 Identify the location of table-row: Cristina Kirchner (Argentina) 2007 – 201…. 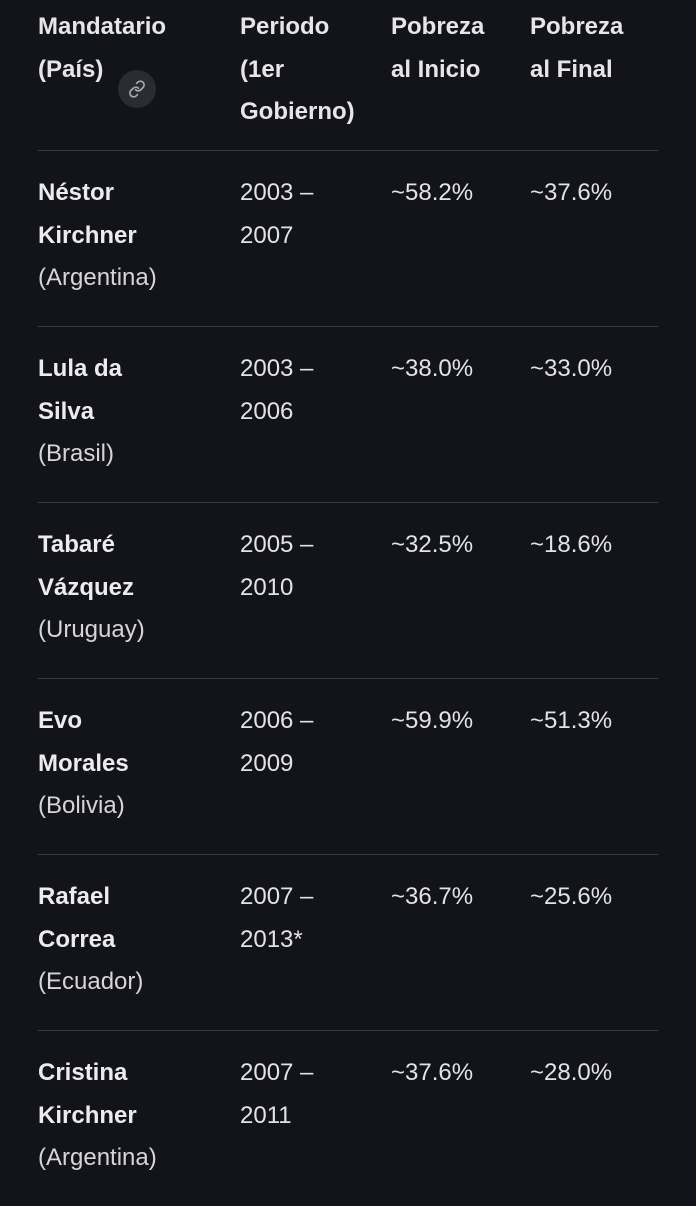
(348, 1118).